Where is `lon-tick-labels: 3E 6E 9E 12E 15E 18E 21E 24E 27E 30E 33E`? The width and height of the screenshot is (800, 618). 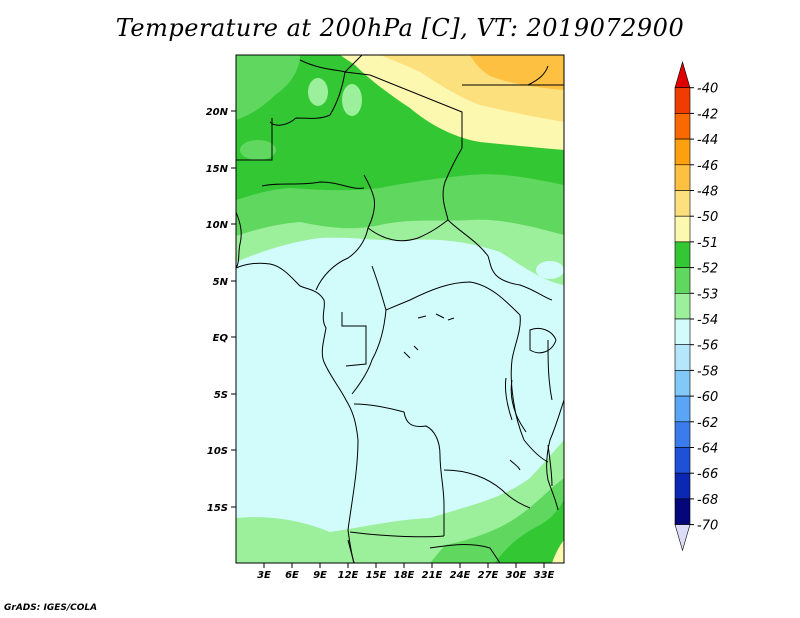 lon-tick-labels: 3E 6E 9E 12E 15E 18E 21E 24E 27E 30E 33E is located at coordinates (405, 575).